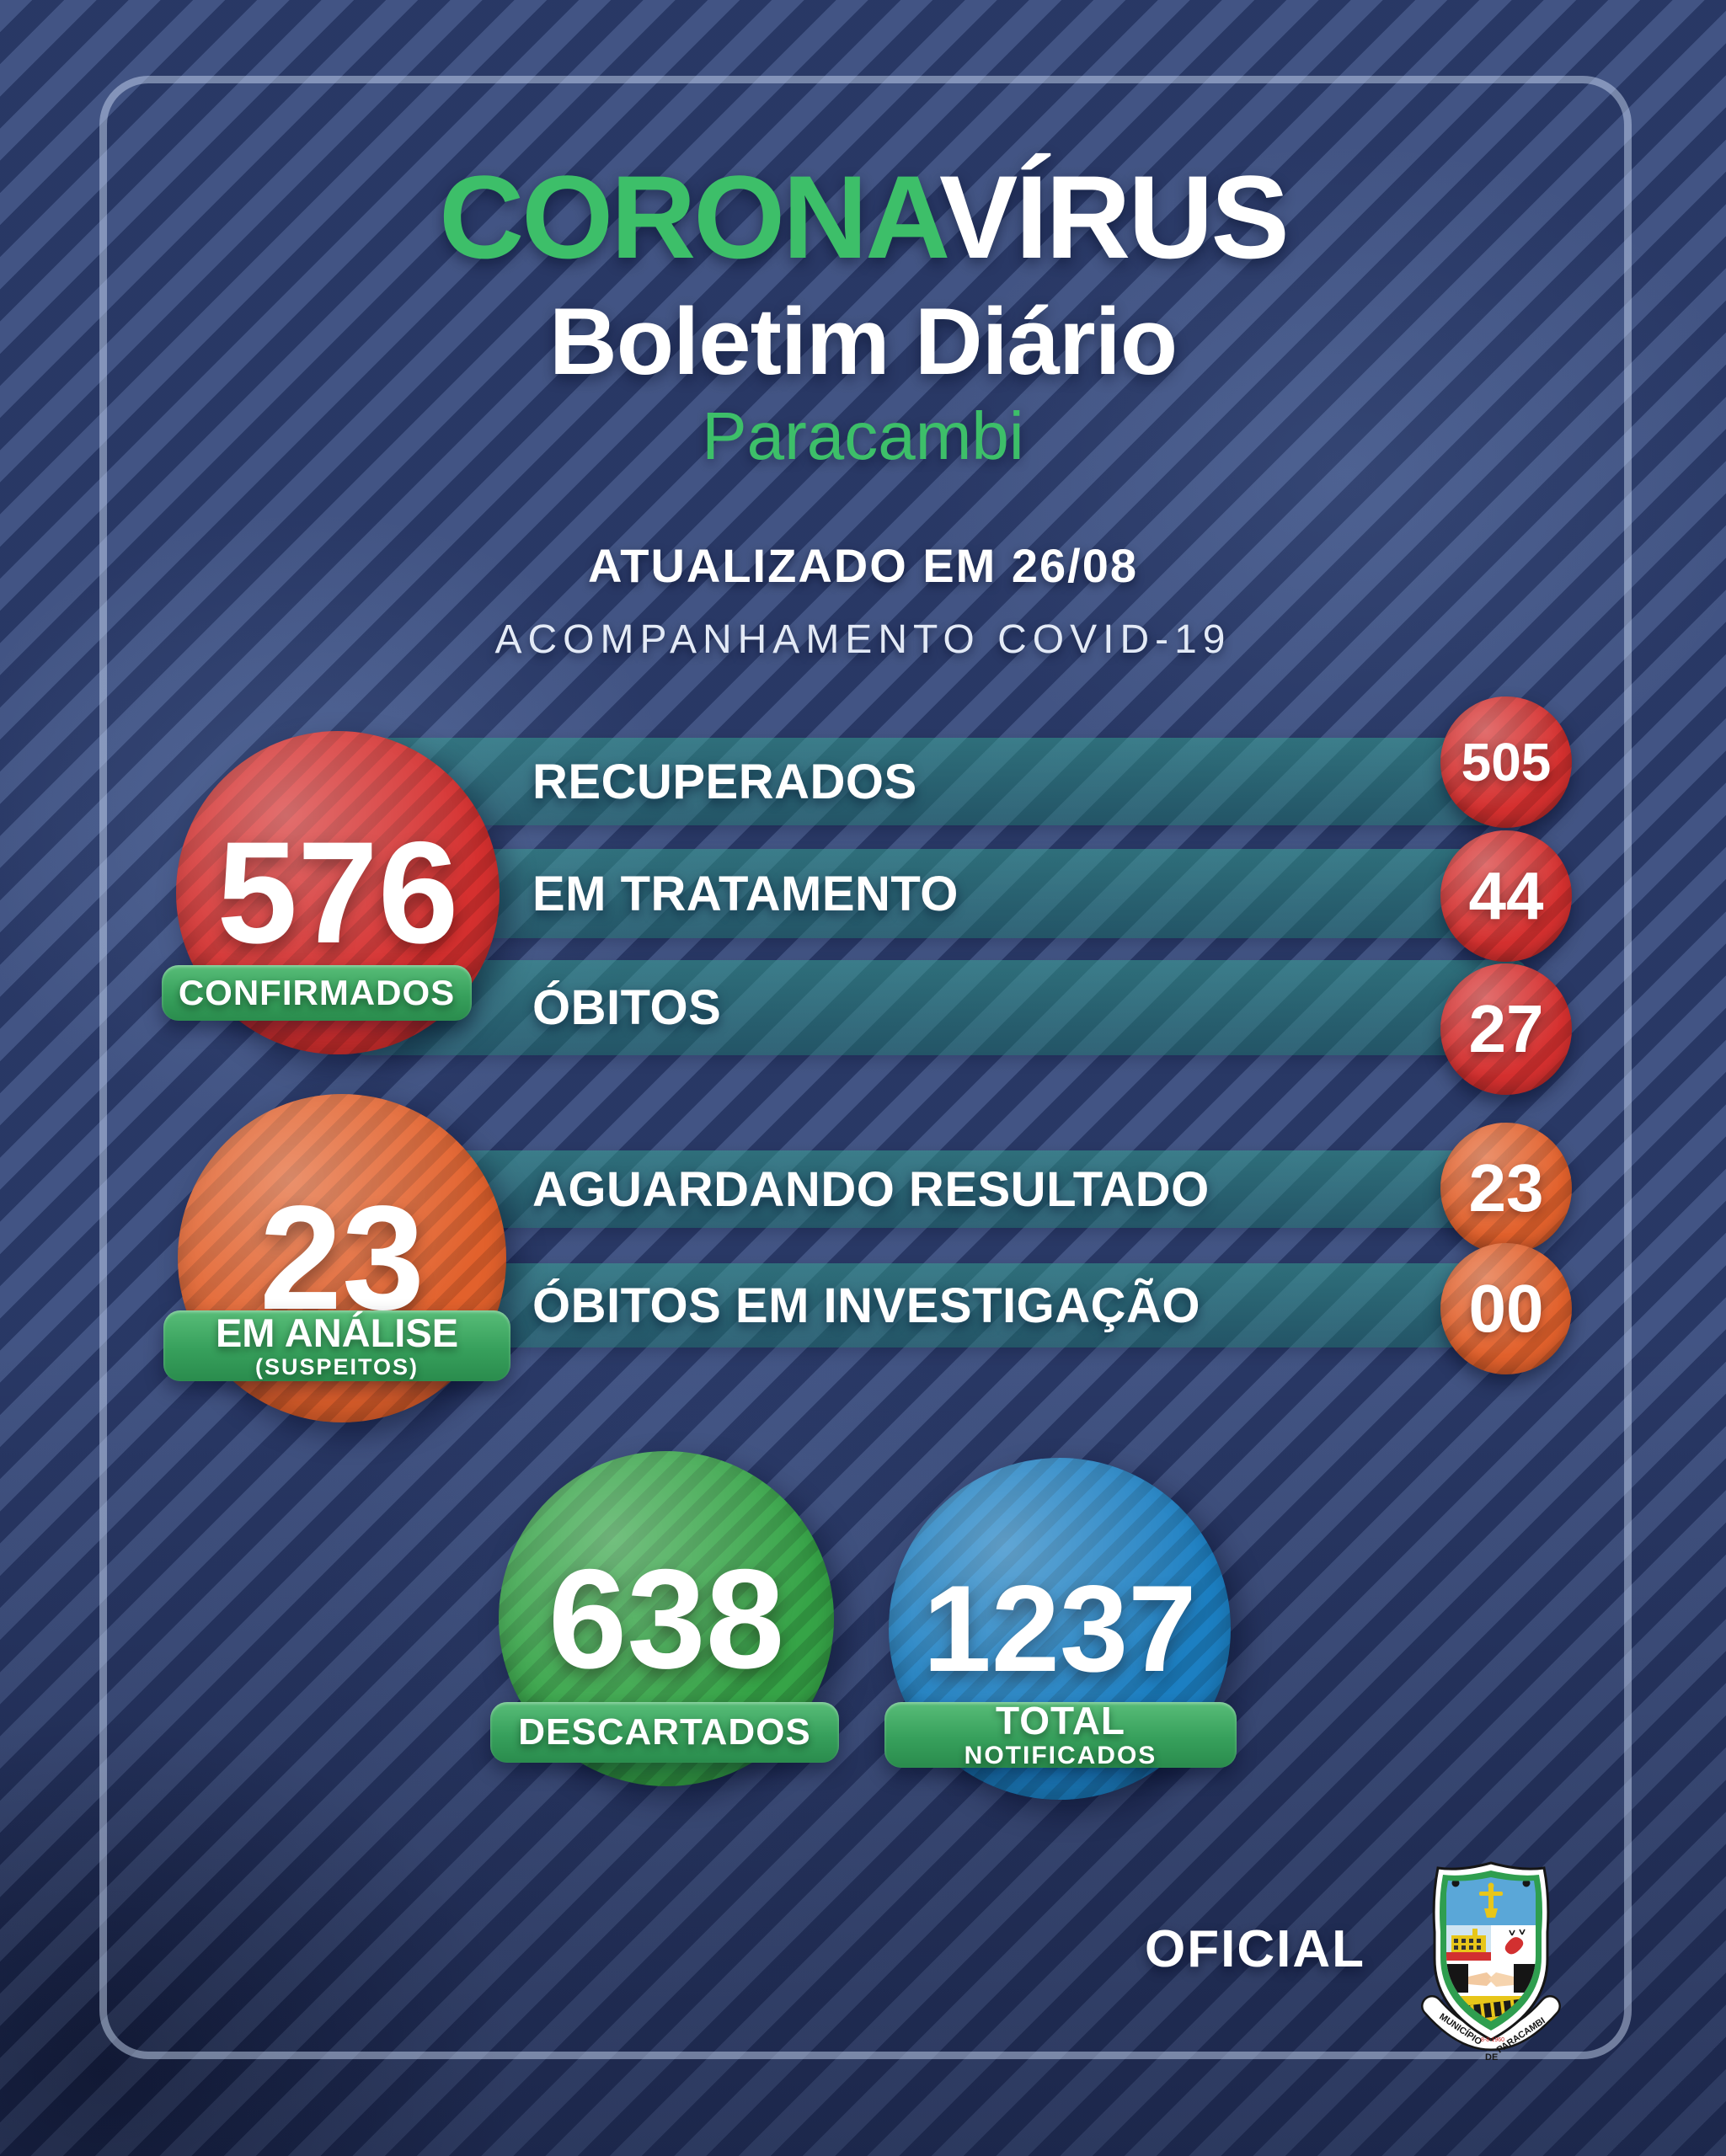 This screenshot has width=1726, height=2156. What do you see at coordinates (1059, 1628) in the screenshot?
I see `total-value: 1237` at bounding box center [1059, 1628].